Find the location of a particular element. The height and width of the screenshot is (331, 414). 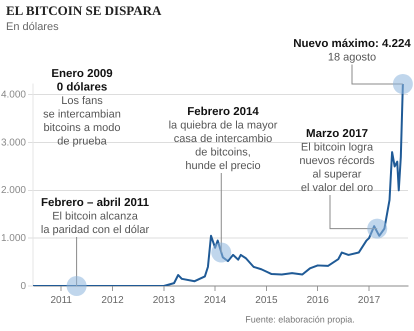

y-tick-label: 3.000 is located at coordinates (13, 142).